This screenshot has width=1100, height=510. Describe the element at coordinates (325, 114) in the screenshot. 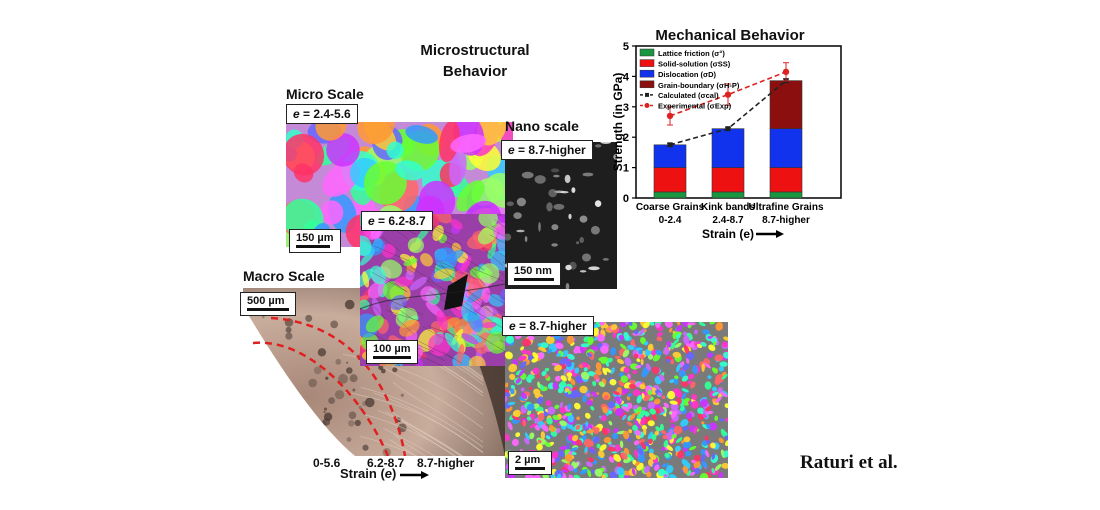

I see `micro-strain-range: = 2.4-5.6` at that location.